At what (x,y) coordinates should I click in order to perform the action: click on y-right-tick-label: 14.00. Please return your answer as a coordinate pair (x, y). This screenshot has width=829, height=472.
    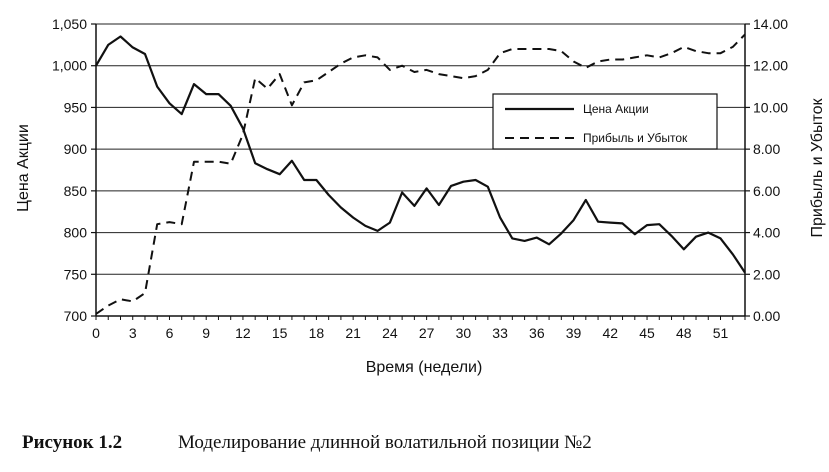
    Looking at the image, I should click on (770, 24).